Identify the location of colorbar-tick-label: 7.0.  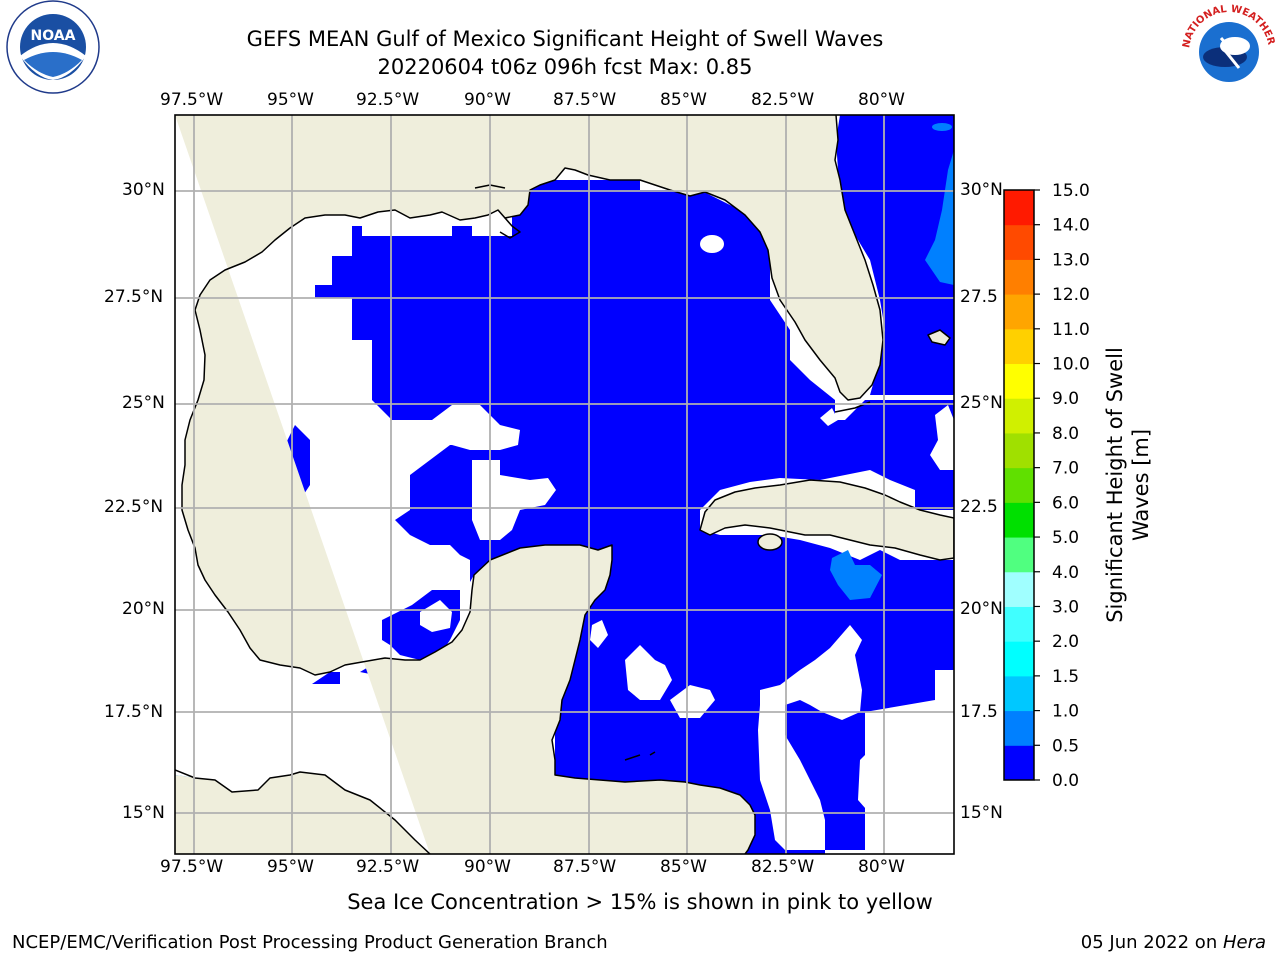
(1065, 469).